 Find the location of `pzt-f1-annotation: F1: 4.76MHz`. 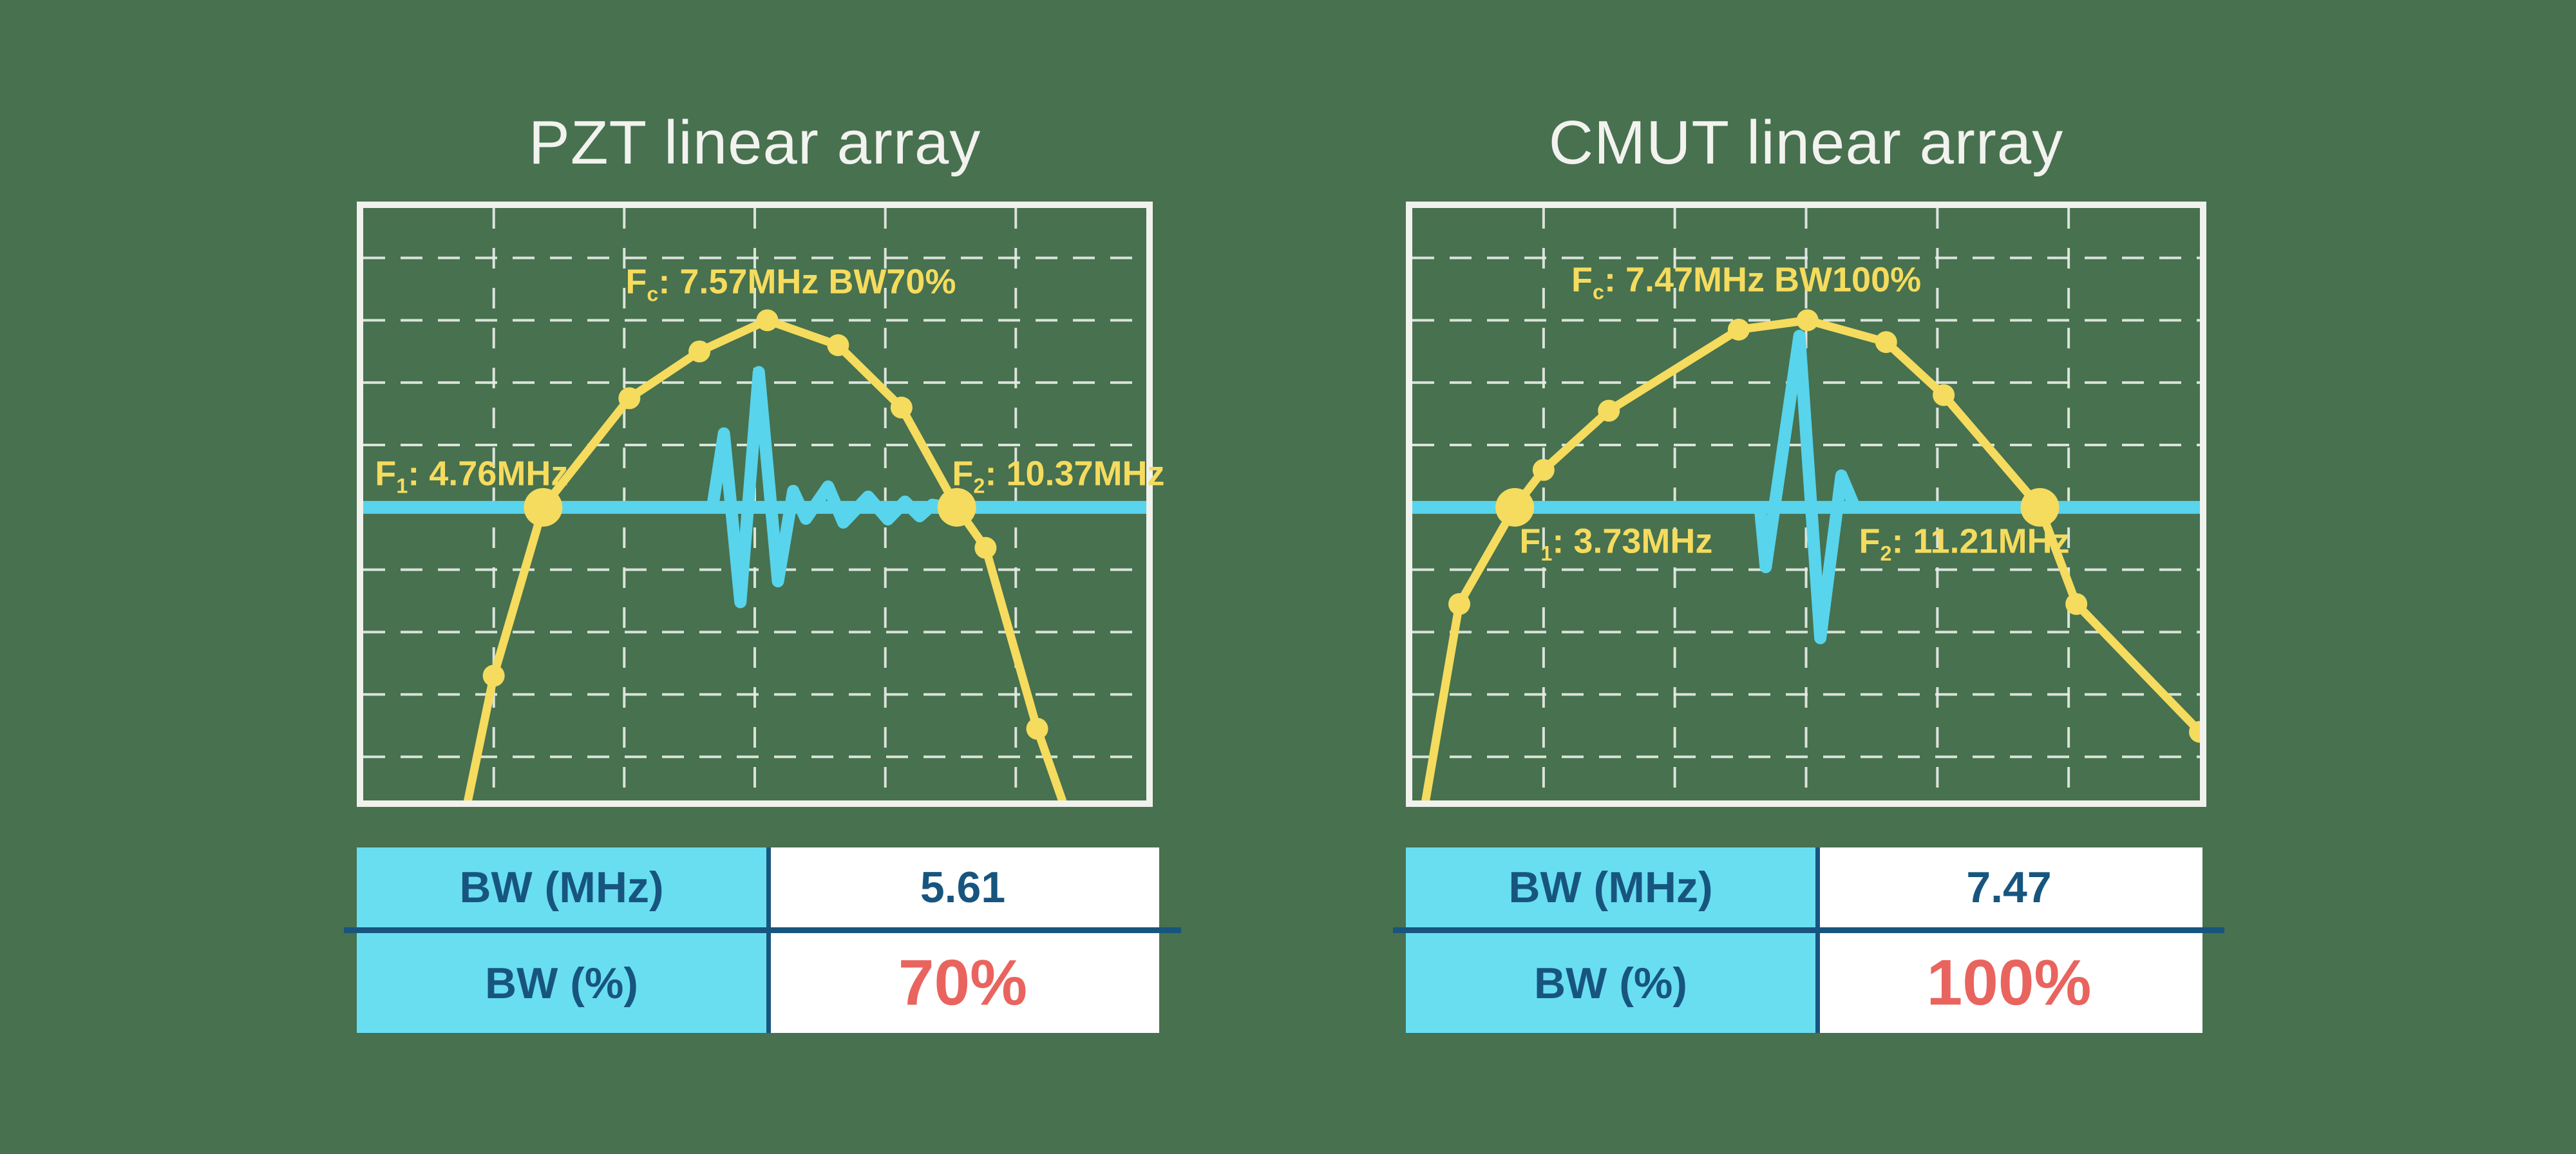

pzt-f1-annotation: F1: 4.76MHz is located at coordinates (472, 476).